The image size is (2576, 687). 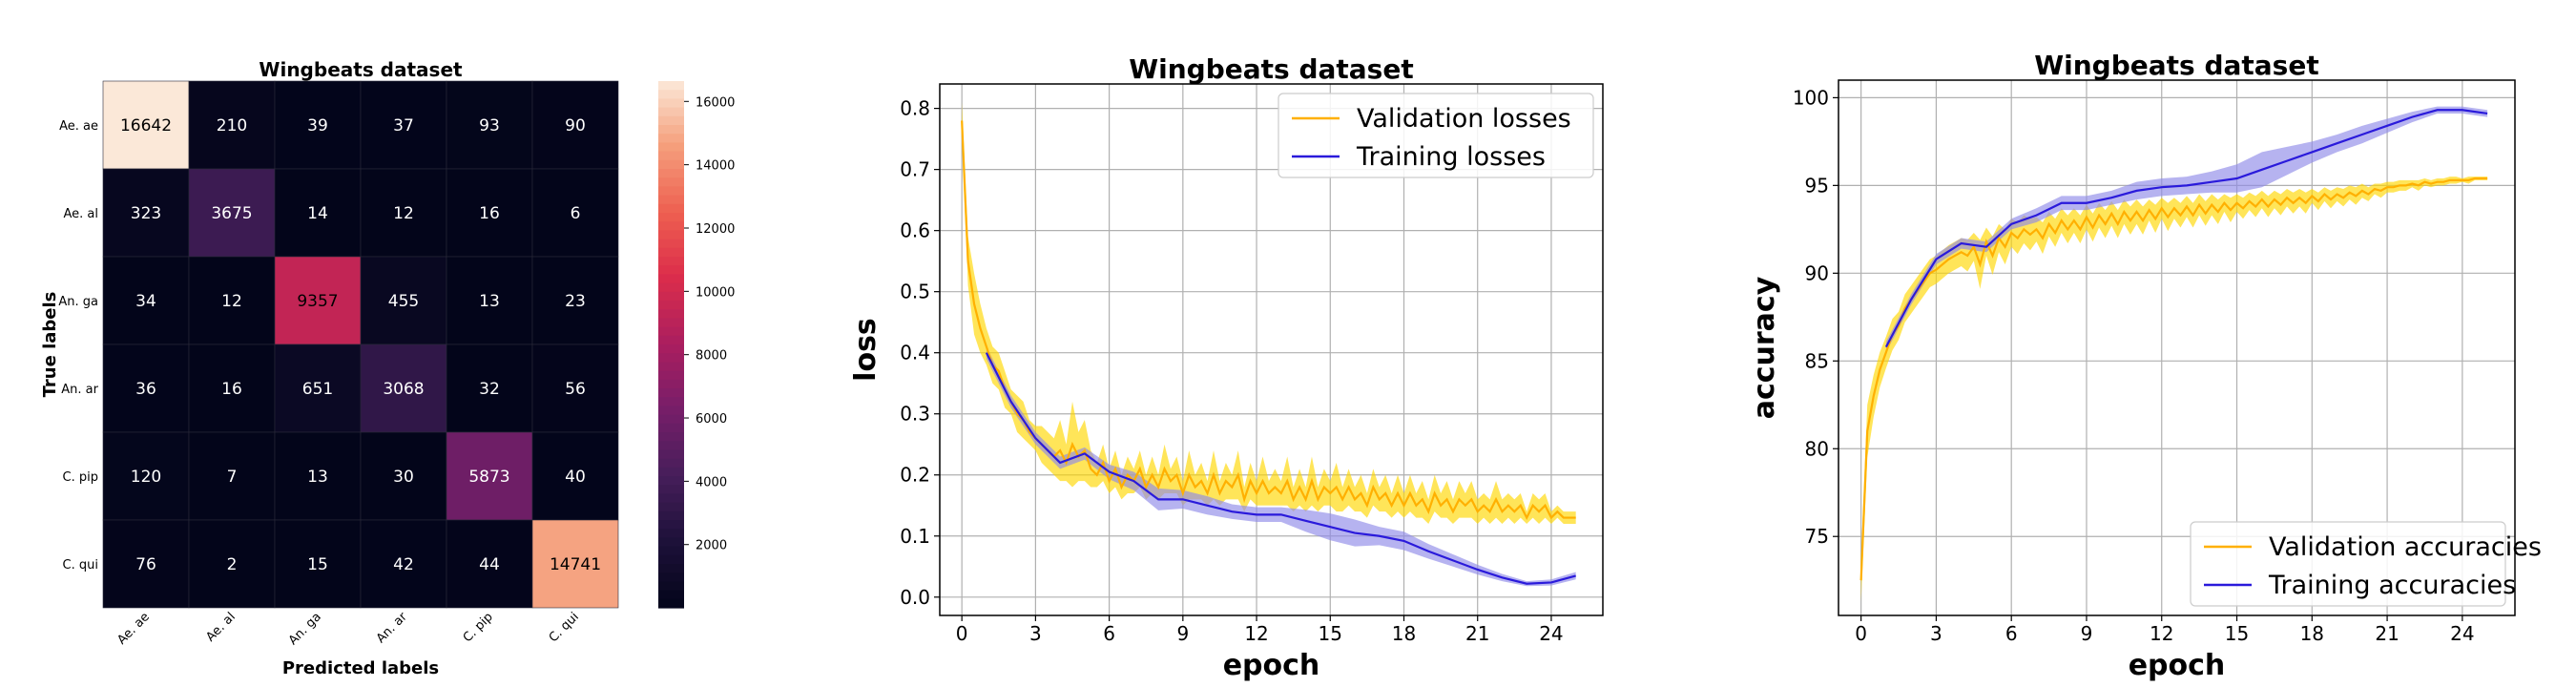 I want to click on x-tick-label: 24, so click(x=1551, y=633).